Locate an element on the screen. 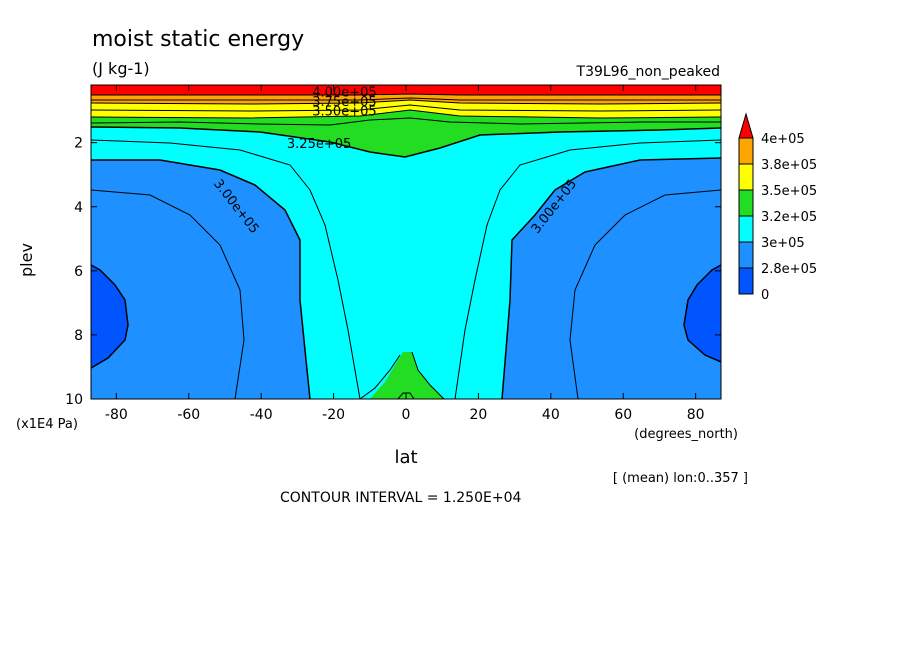 Image resolution: width=904 pixels, height=654 pixels. x-tick-label: -80 is located at coordinates (116, 415).